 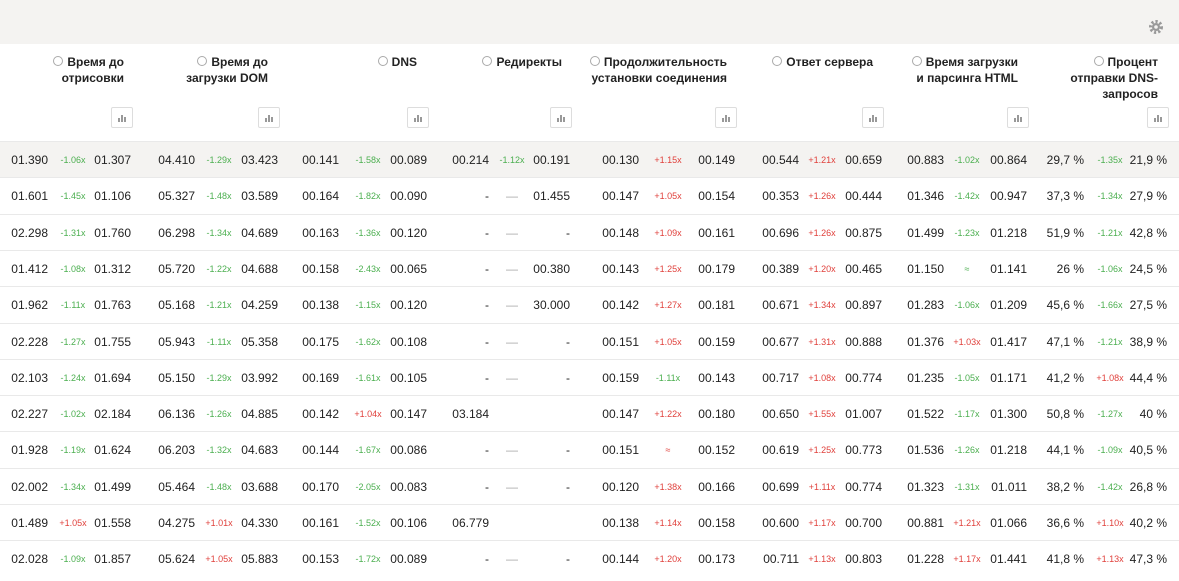 What do you see at coordinates (780, 414) in the screenshot?
I see `value-before: 00.650` at bounding box center [780, 414].